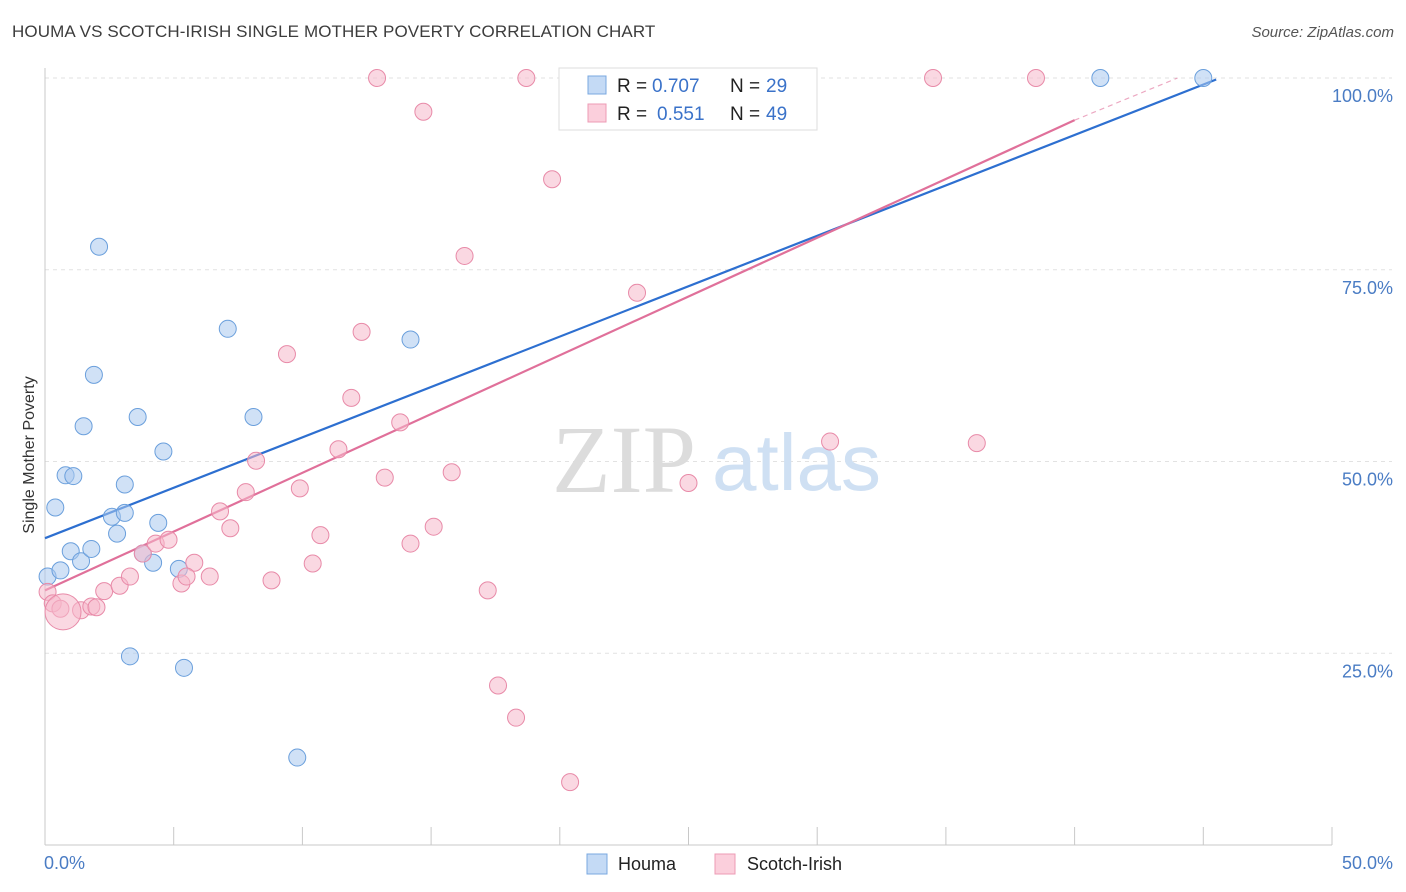 Image resolution: width=1406 pixels, height=892 pixels. I want to click on bottom-legend-swatch-houma, so click(597, 864).